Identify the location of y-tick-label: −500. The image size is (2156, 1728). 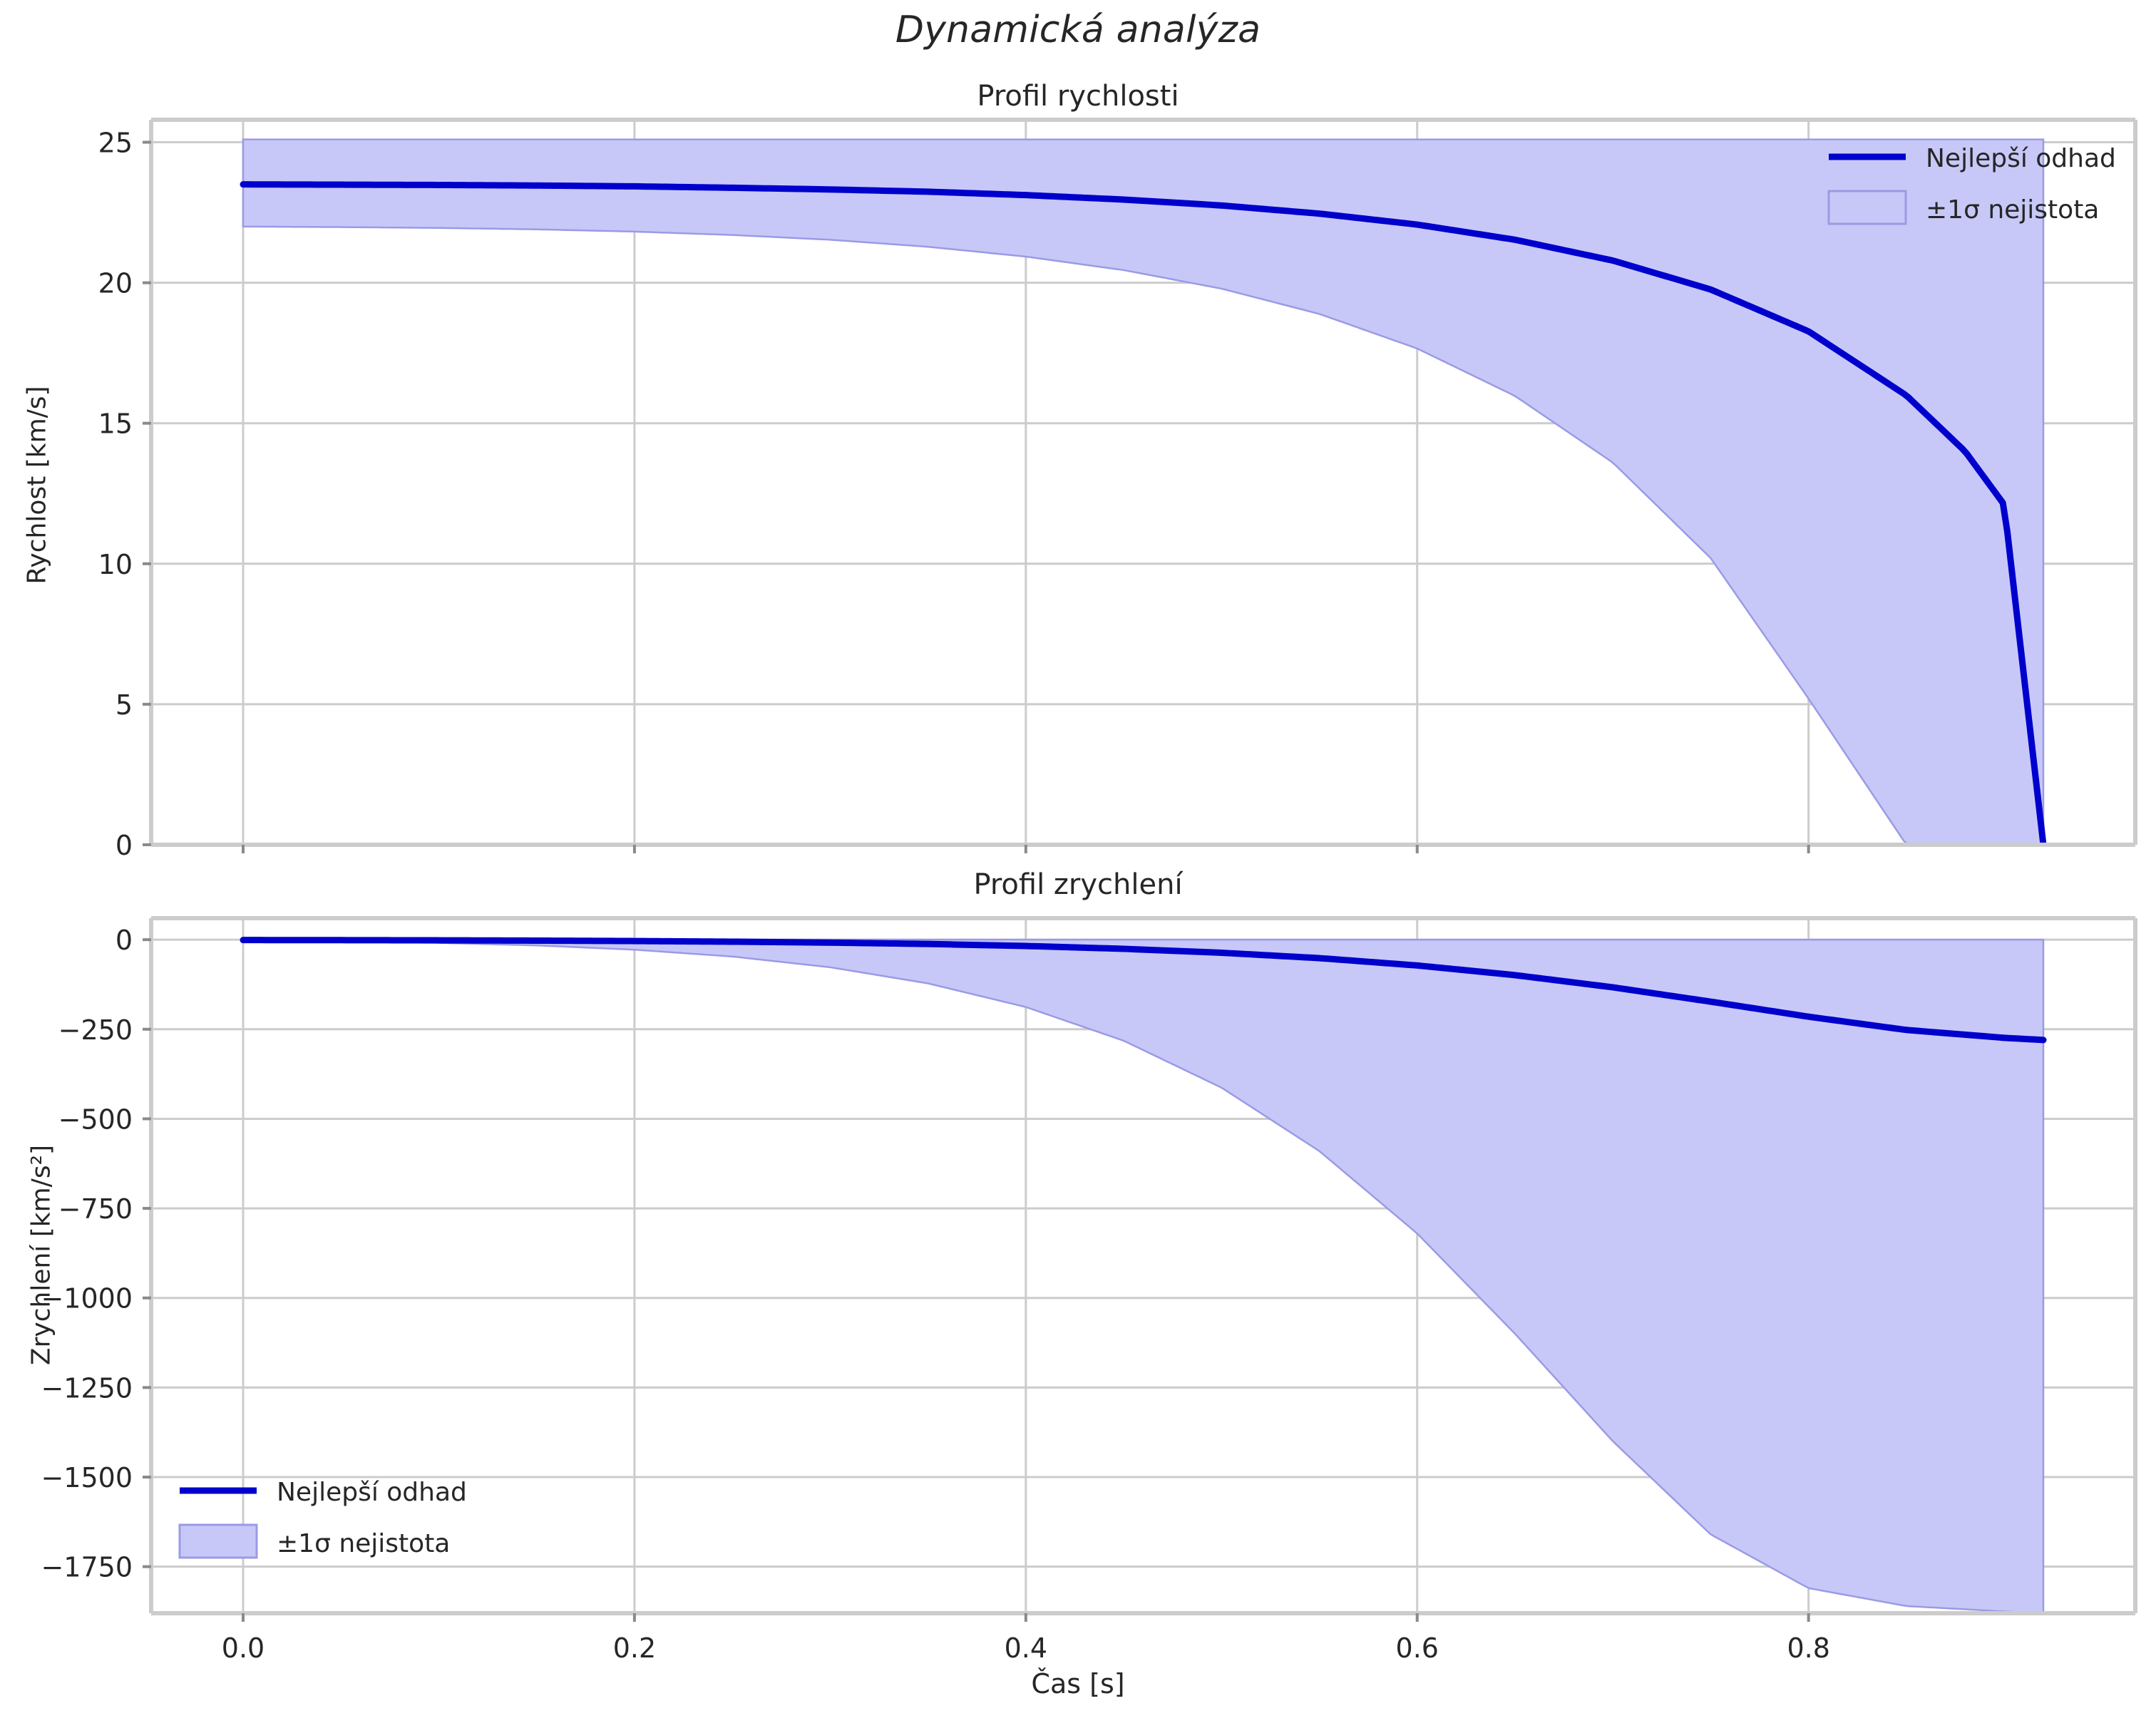
(95, 1119).